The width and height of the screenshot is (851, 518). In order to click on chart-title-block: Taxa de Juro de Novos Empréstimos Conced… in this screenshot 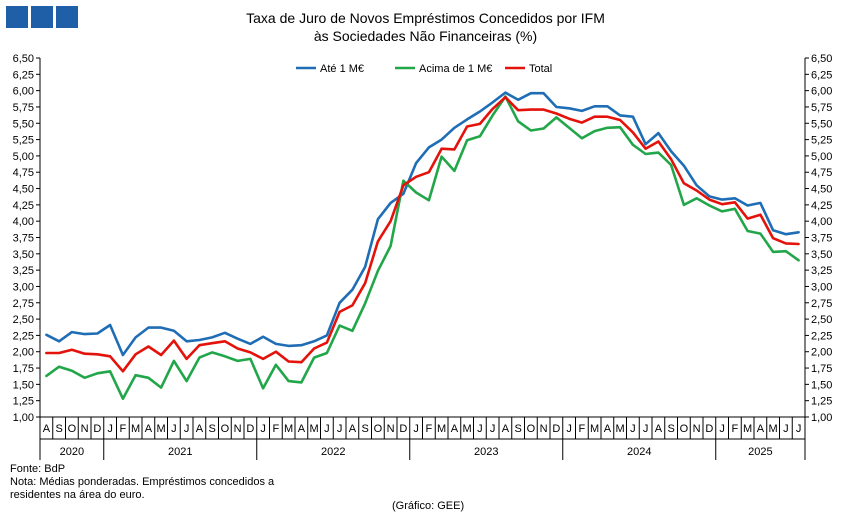, I will do `click(425, 27)`.